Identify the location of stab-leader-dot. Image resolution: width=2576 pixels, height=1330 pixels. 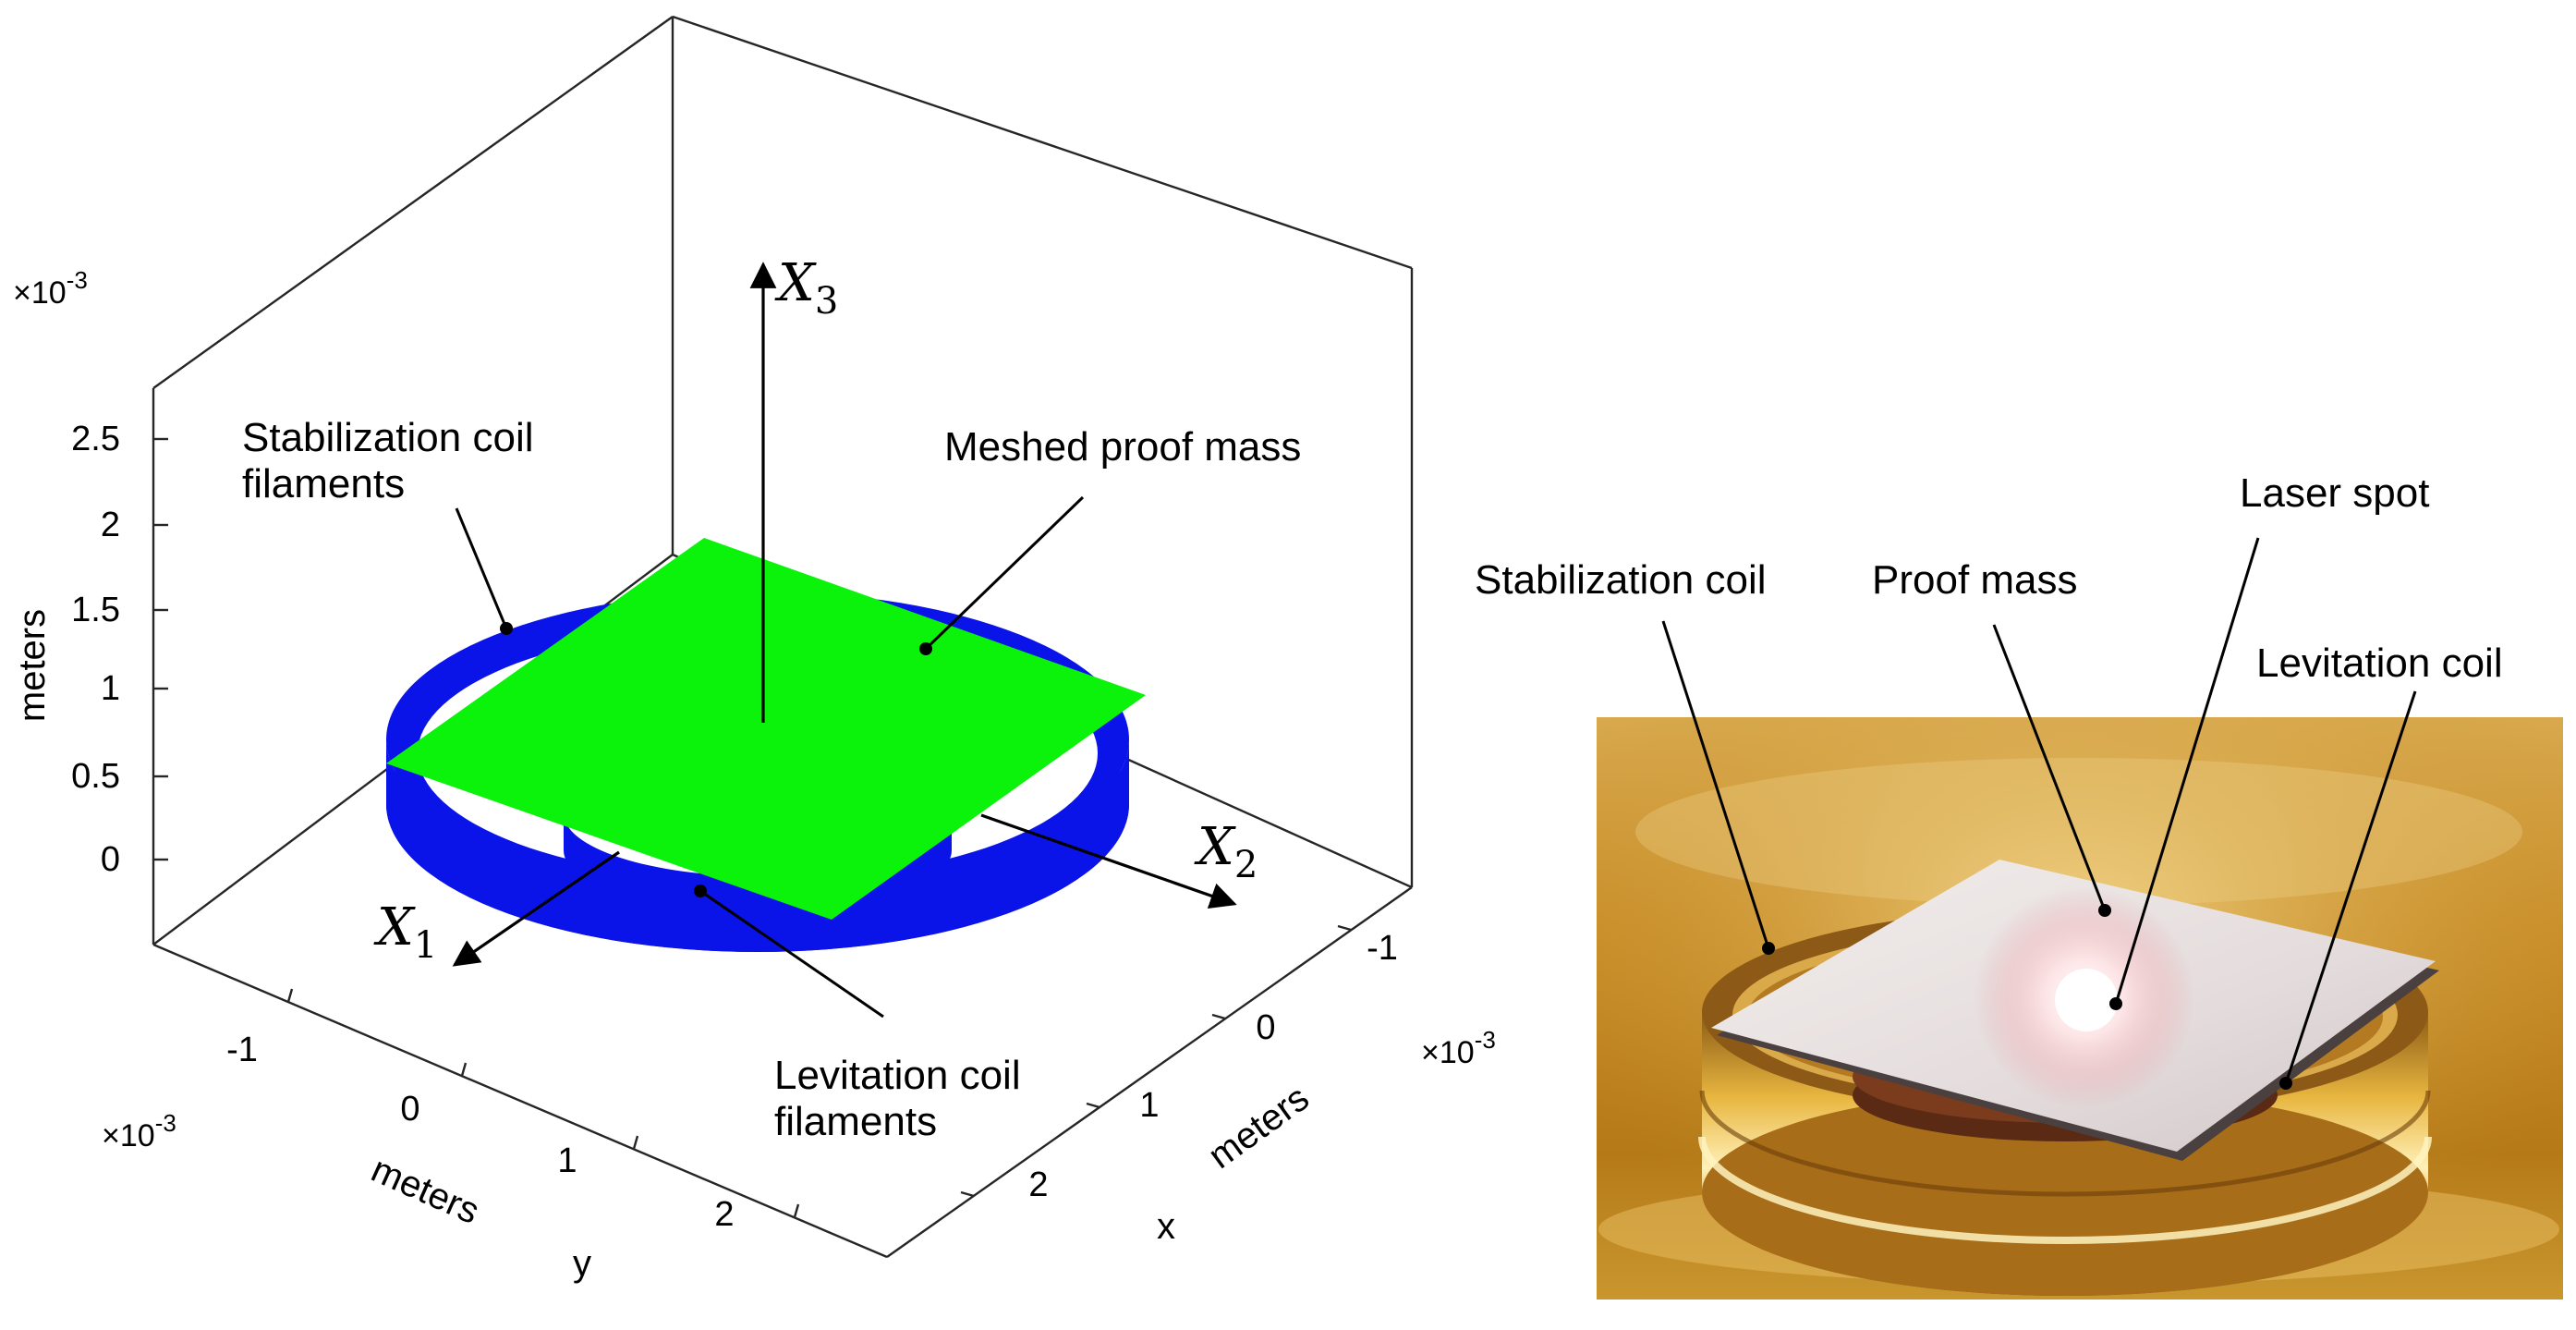
(506, 628).